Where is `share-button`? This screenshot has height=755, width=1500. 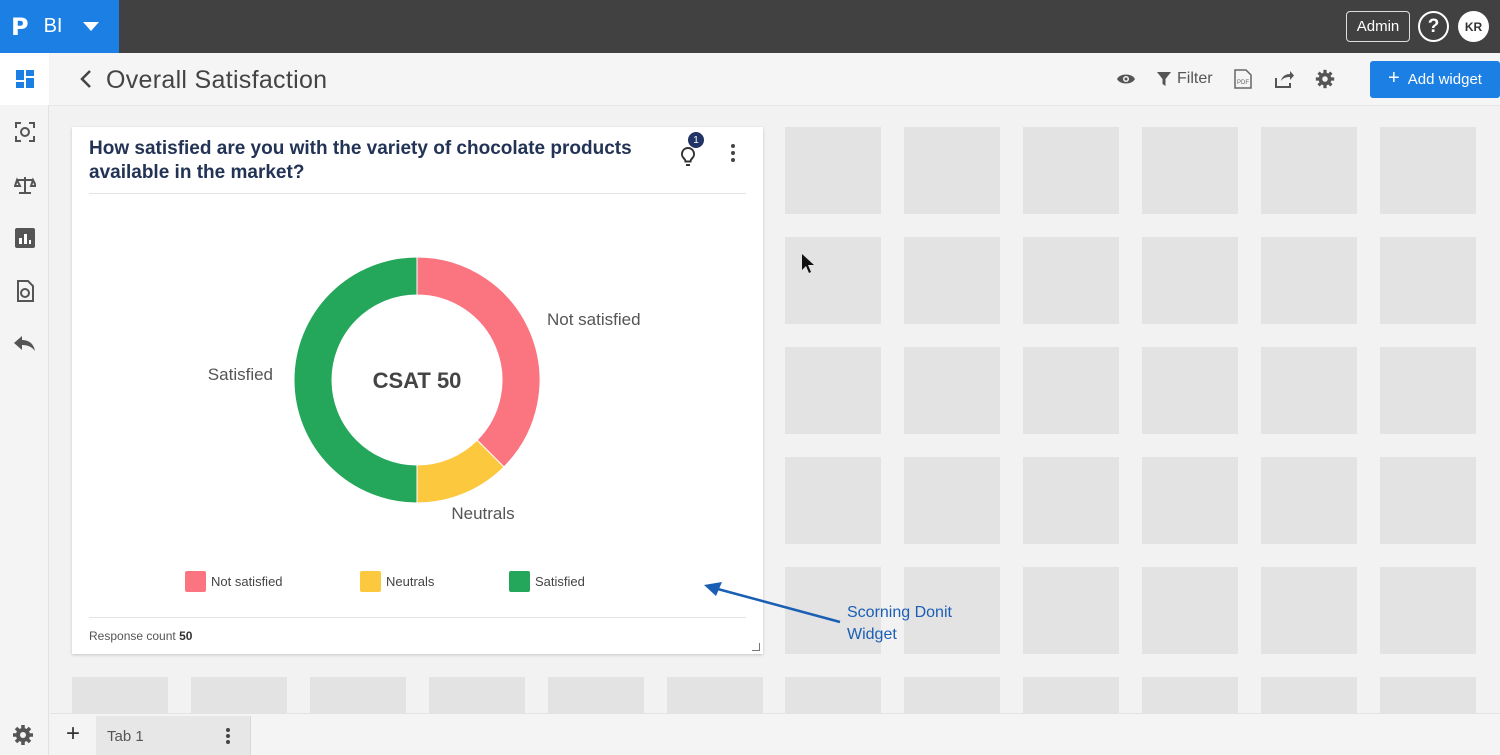
share-button is located at coordinates (1284, 79).